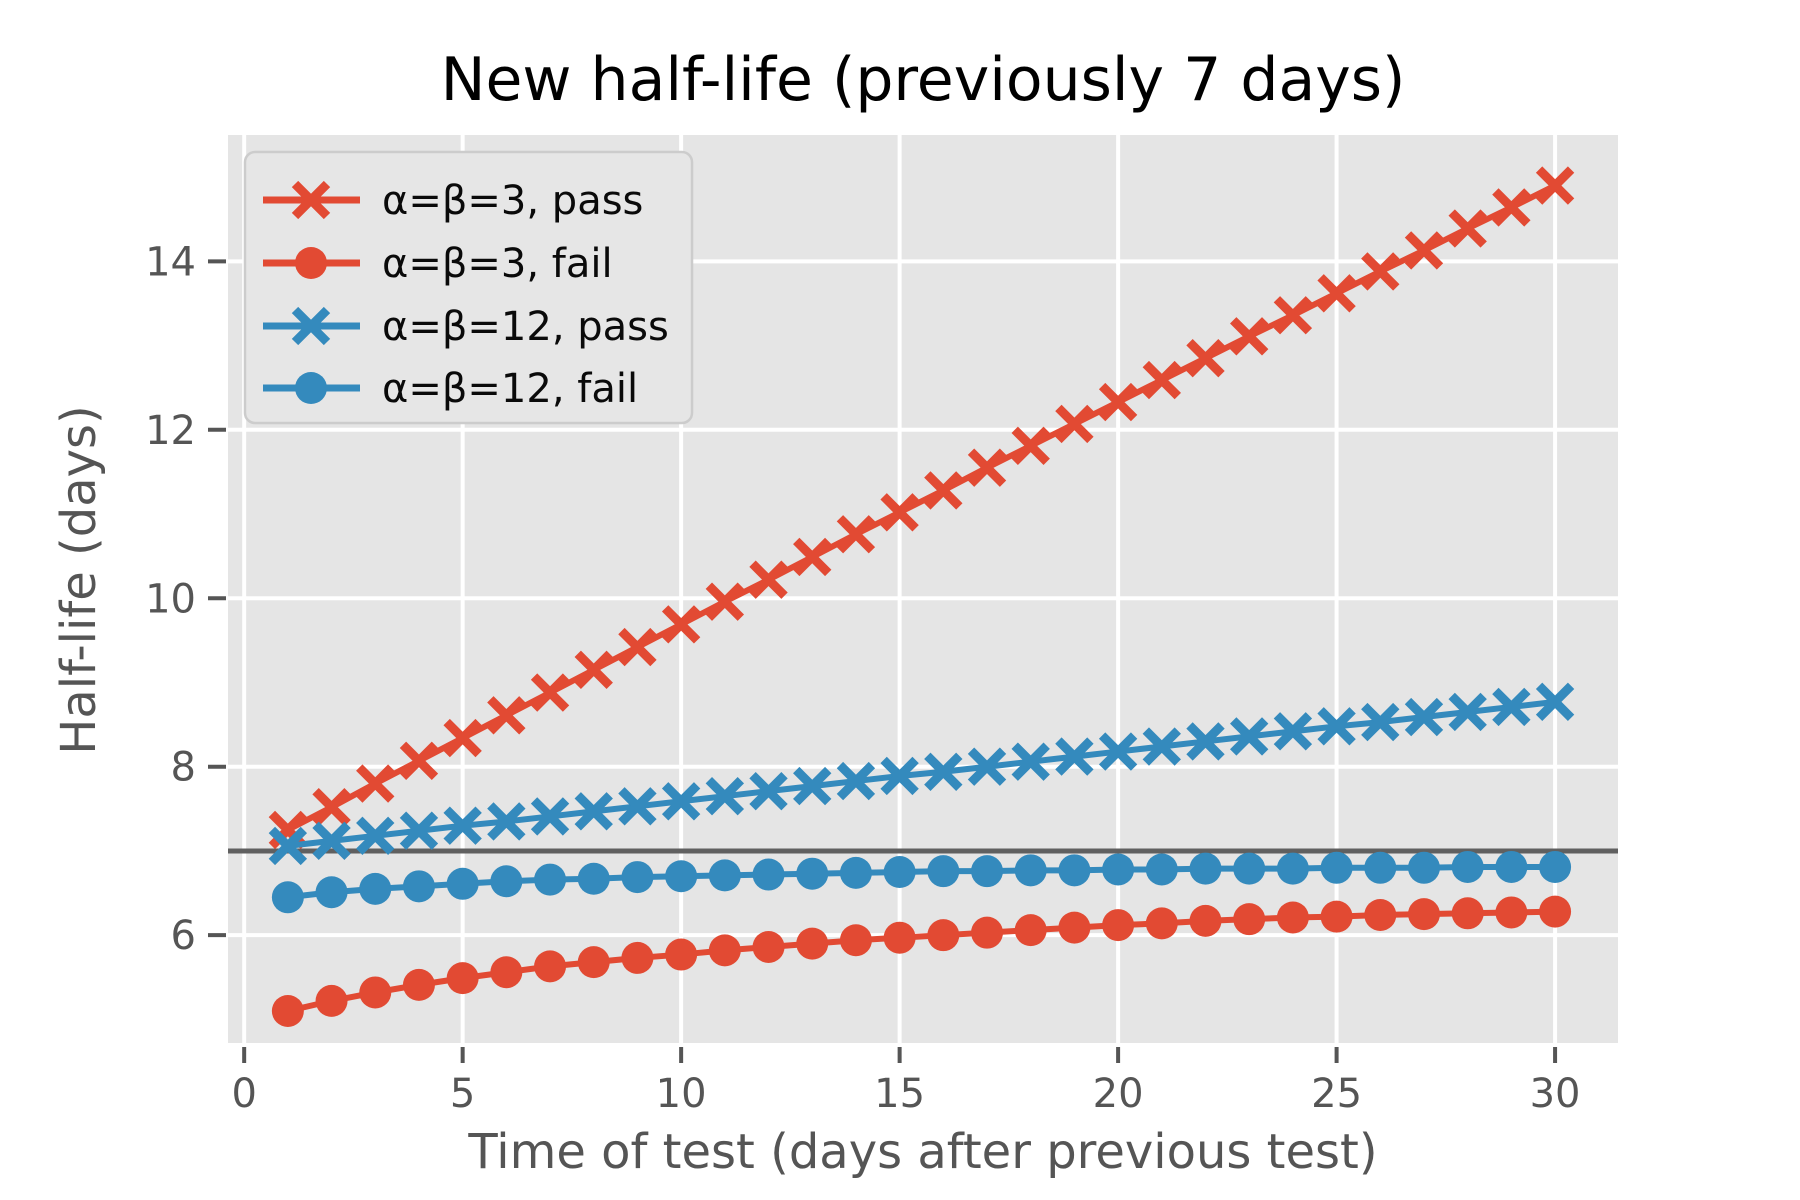 The width and height of the screenshot is (1800, 1200). What do you see at coordinates (923, 80) in the screenshot?
I see `chart-title: New half-life (previously 7 days)` at bounding box center [923, 80].